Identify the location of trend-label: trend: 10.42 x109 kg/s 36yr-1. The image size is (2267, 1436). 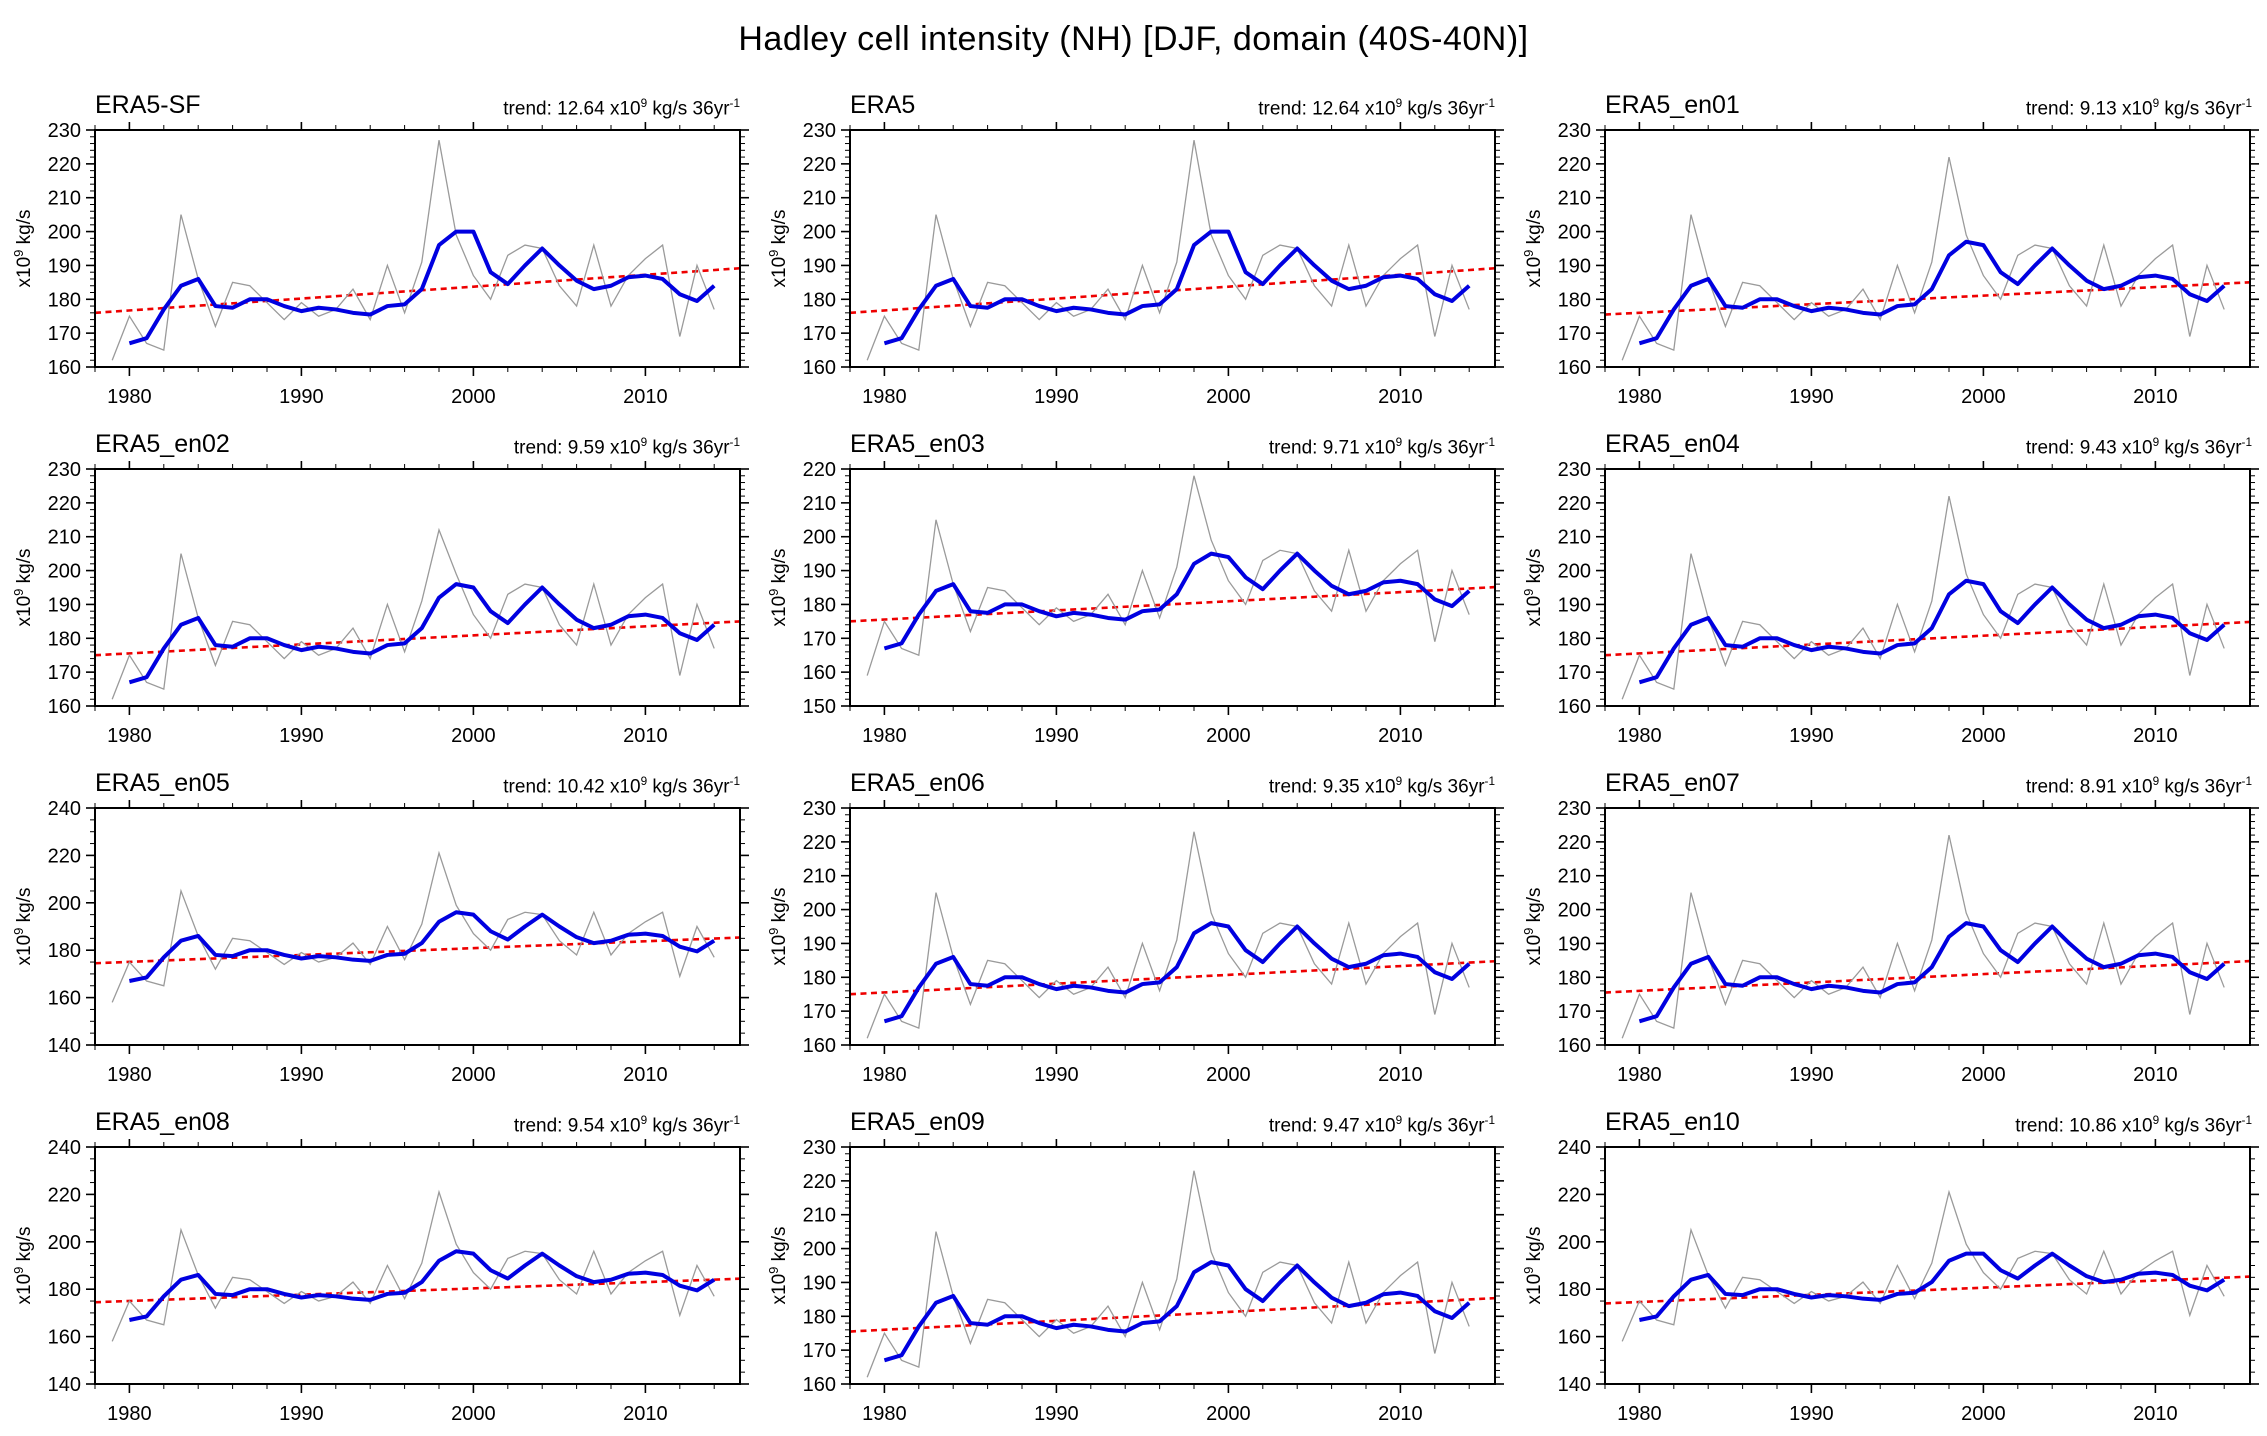
(621, 785).